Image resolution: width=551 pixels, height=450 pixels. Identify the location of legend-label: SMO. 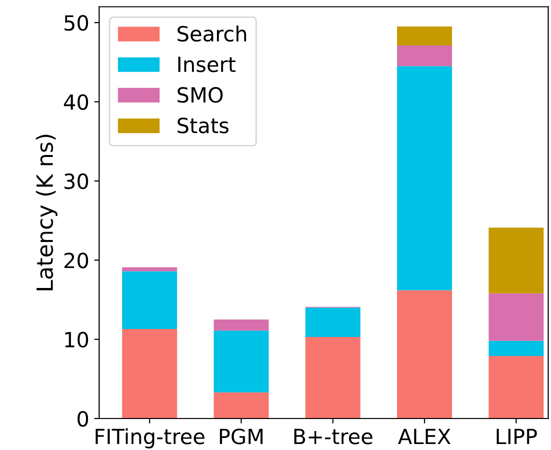
(200, 95).